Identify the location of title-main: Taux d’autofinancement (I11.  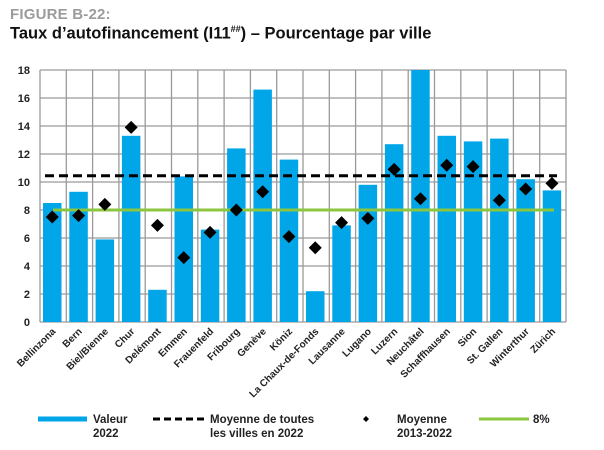
(120, 33).